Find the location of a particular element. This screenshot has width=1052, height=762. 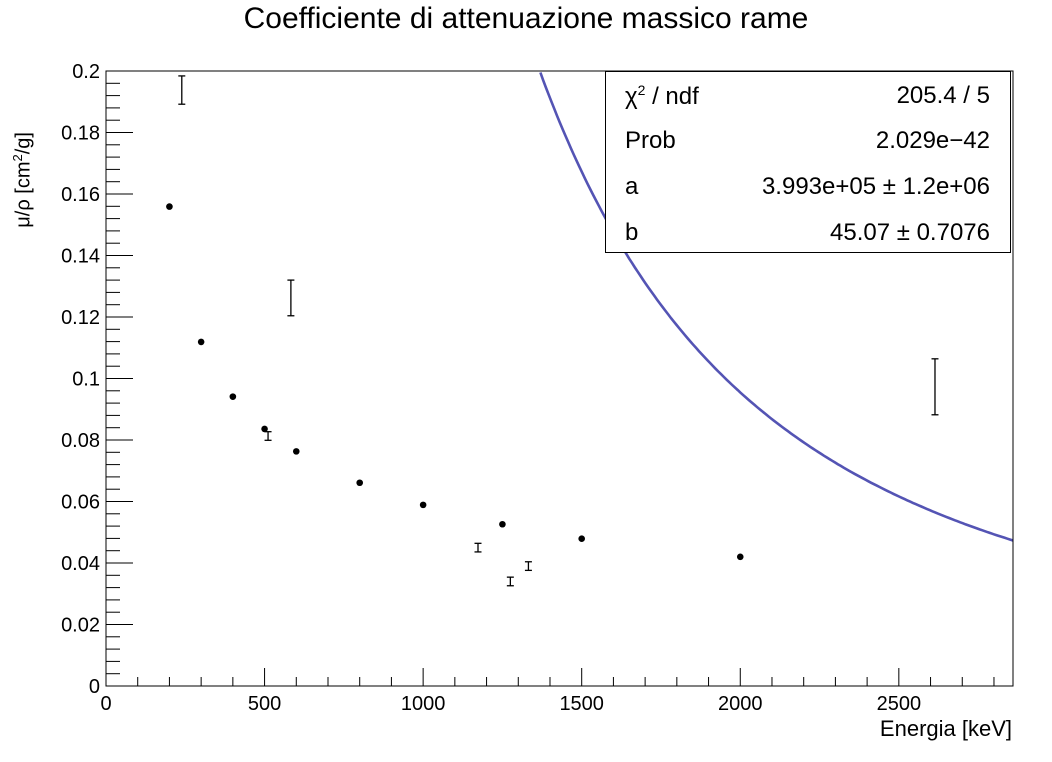

y-tick-label: 0.18 is located at coordinates (80, 134).